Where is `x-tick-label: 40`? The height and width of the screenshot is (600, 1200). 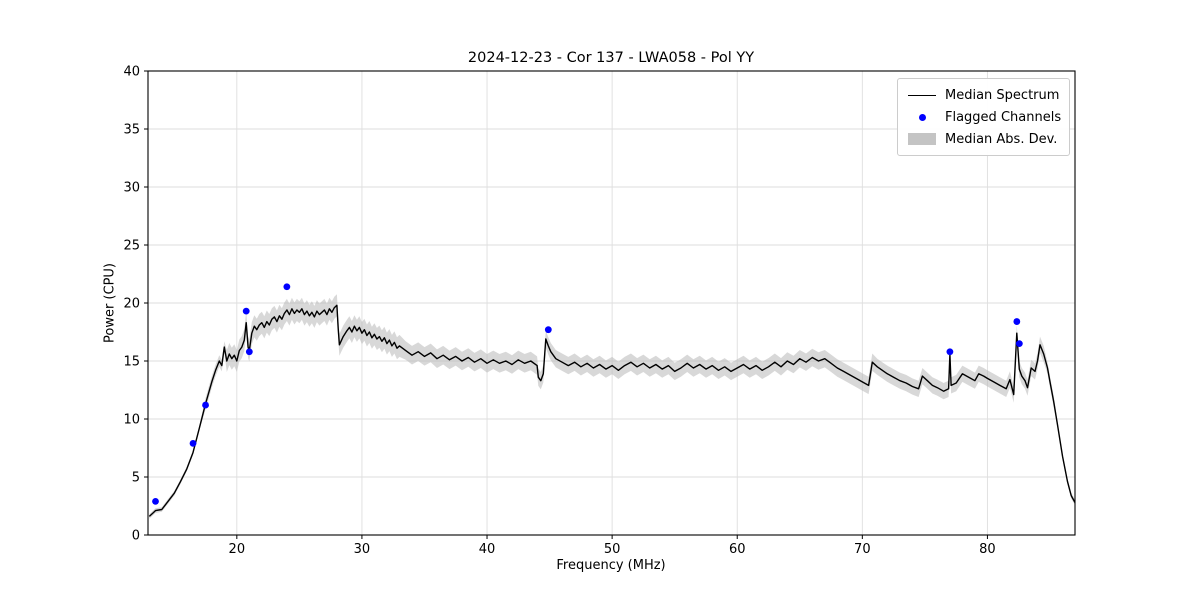
x-tick-label: 40 is located at coordinates (487, 549).